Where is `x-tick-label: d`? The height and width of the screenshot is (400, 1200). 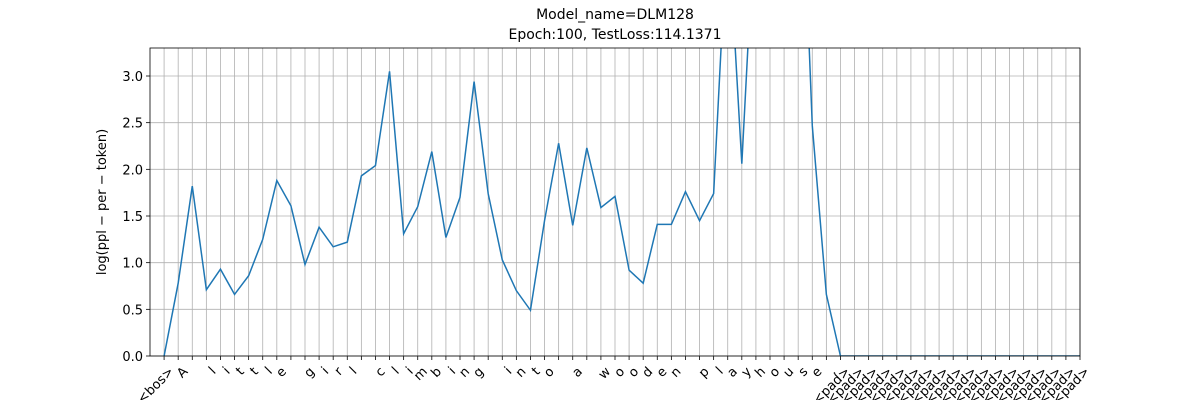
x-tick-label: d is located at coordinates (648, 372).